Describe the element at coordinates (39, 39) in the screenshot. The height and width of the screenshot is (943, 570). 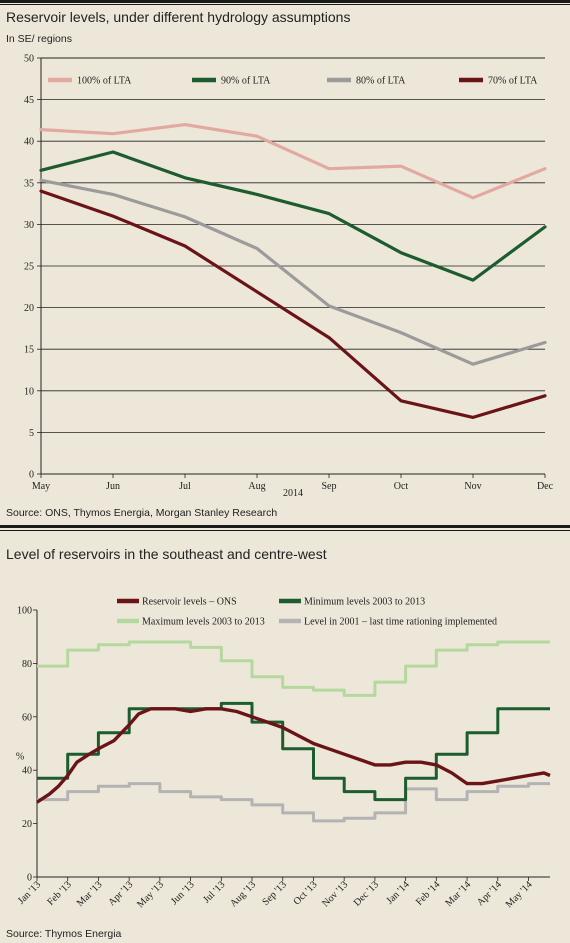
I see `chart1-subtitle: In SE/ regions` at that location.